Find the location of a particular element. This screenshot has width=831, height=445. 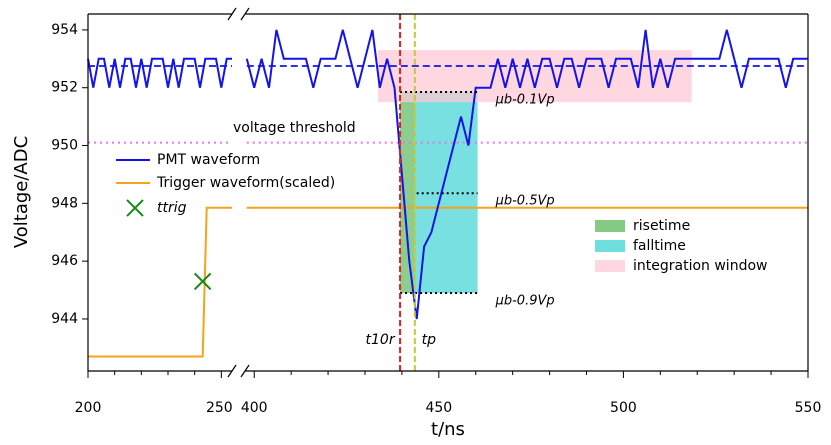

y-tick-label: 944 is located at coordinates (64, 319).